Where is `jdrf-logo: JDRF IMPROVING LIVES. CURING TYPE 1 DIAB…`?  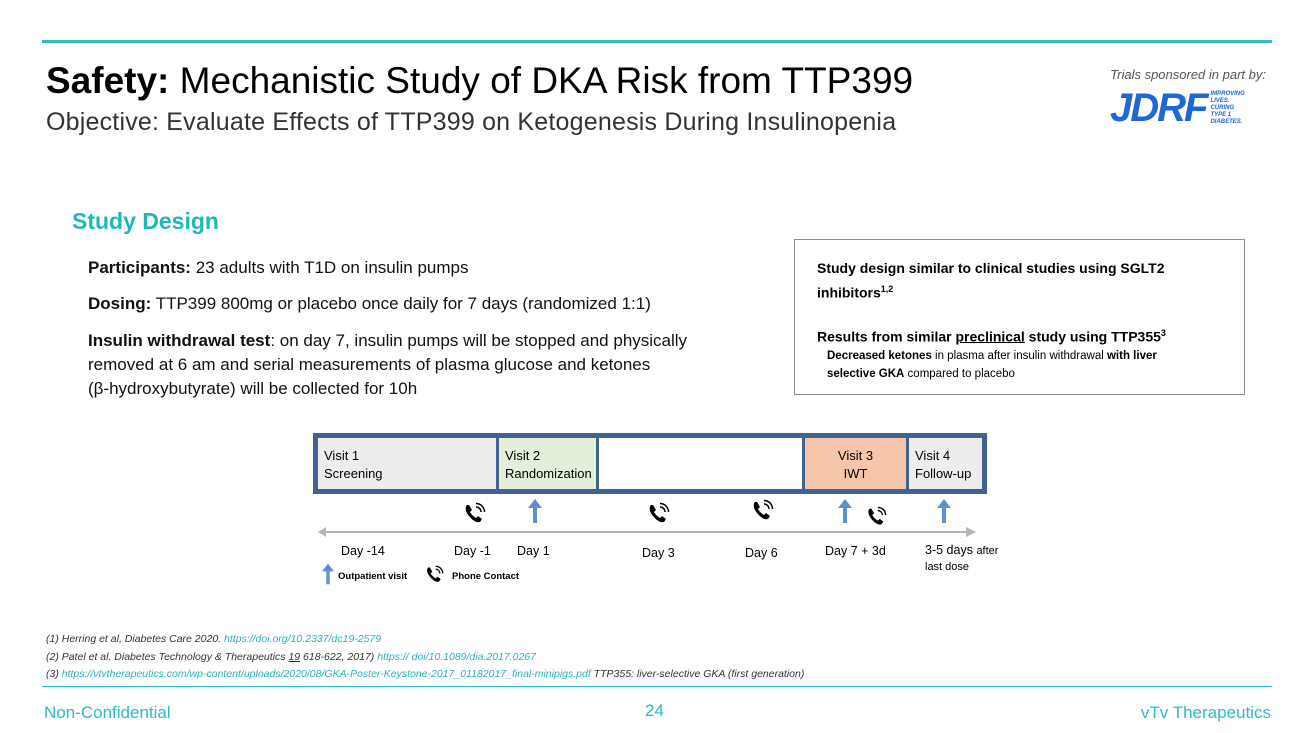
jdrf-logo: JDRF IMPROVING LIVES. CURING TYPE 1 DIAB… is located at coordinates (1180, 108).